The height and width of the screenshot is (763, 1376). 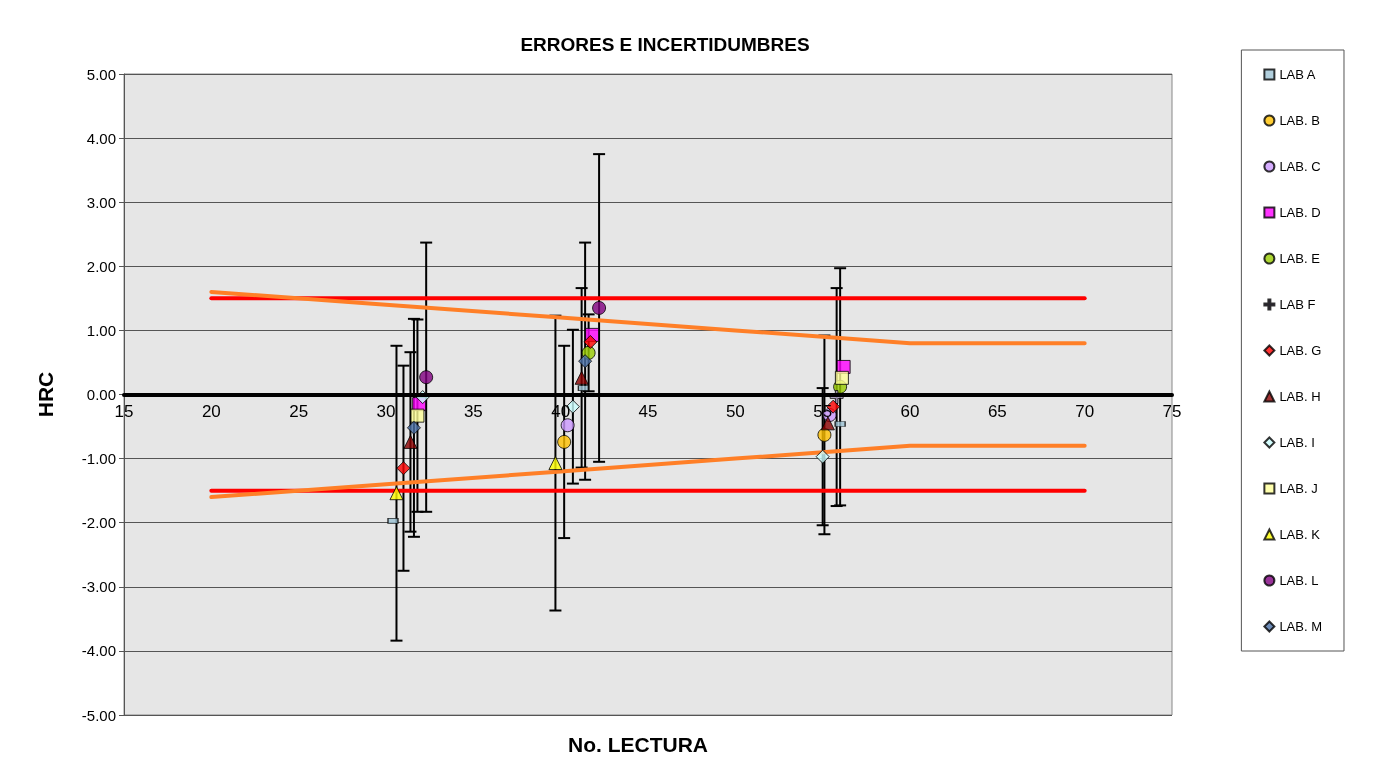 I want to click on legend-label: LAB A, so click(x=1297, y=74).